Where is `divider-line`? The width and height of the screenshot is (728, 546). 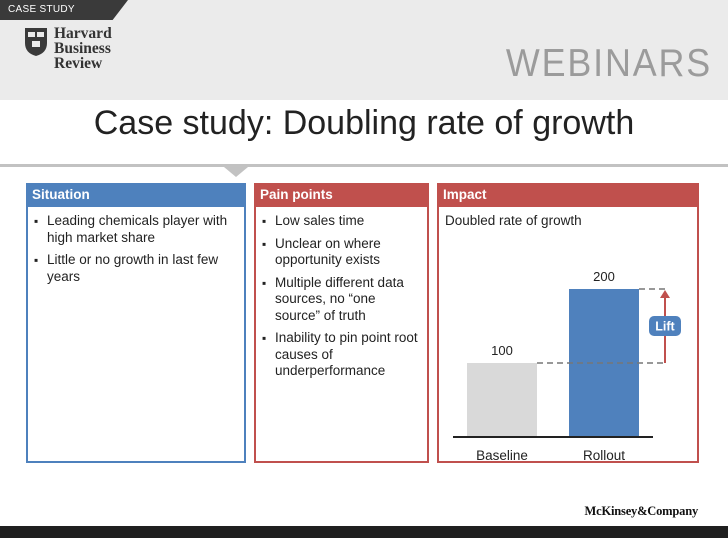 divider-line is located at coordinates (364, 165).